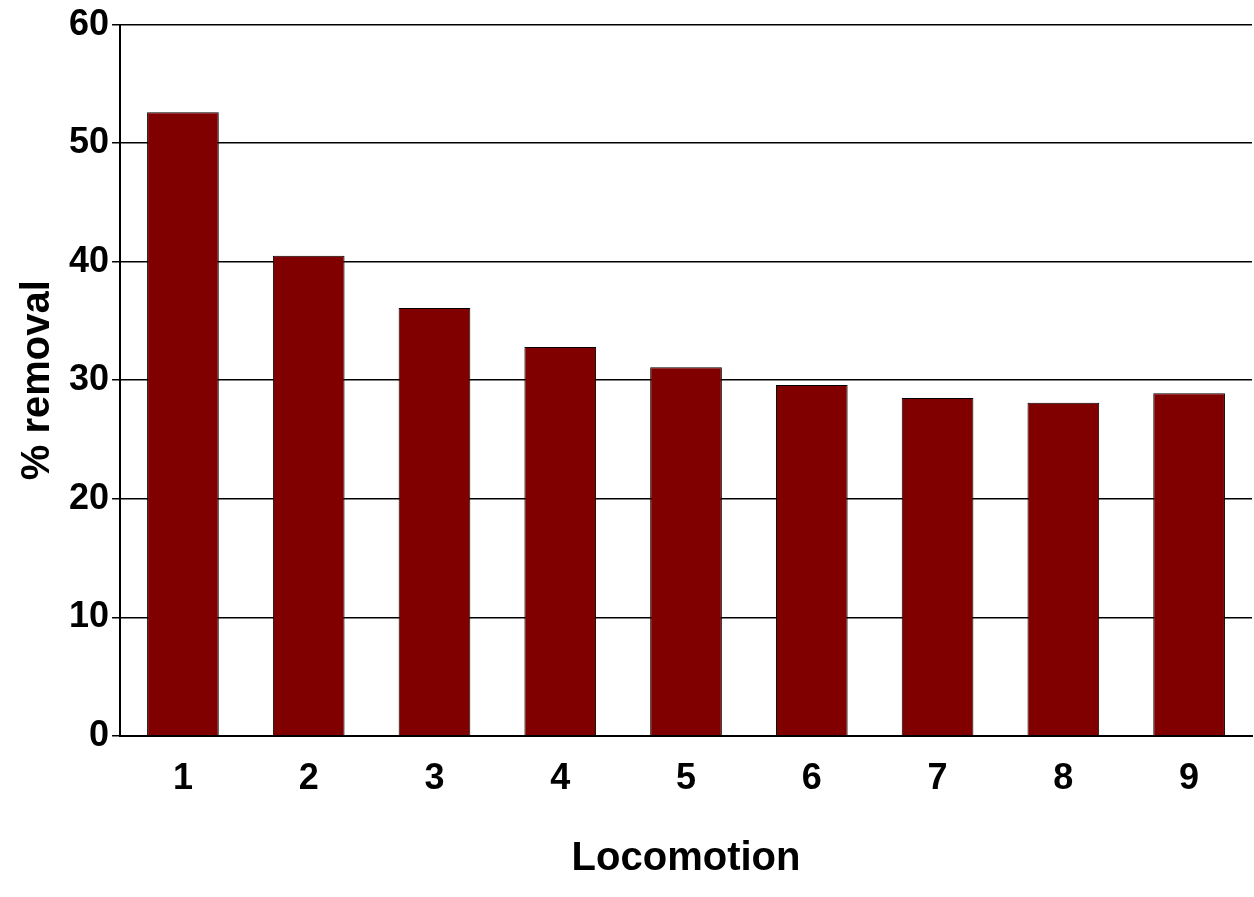 This screenshot has width=1254, height=897. What do you see at coordinates (89, 22) in the screenshot?
I see `y-tick-label: 60` at bounding box center [89, 22].